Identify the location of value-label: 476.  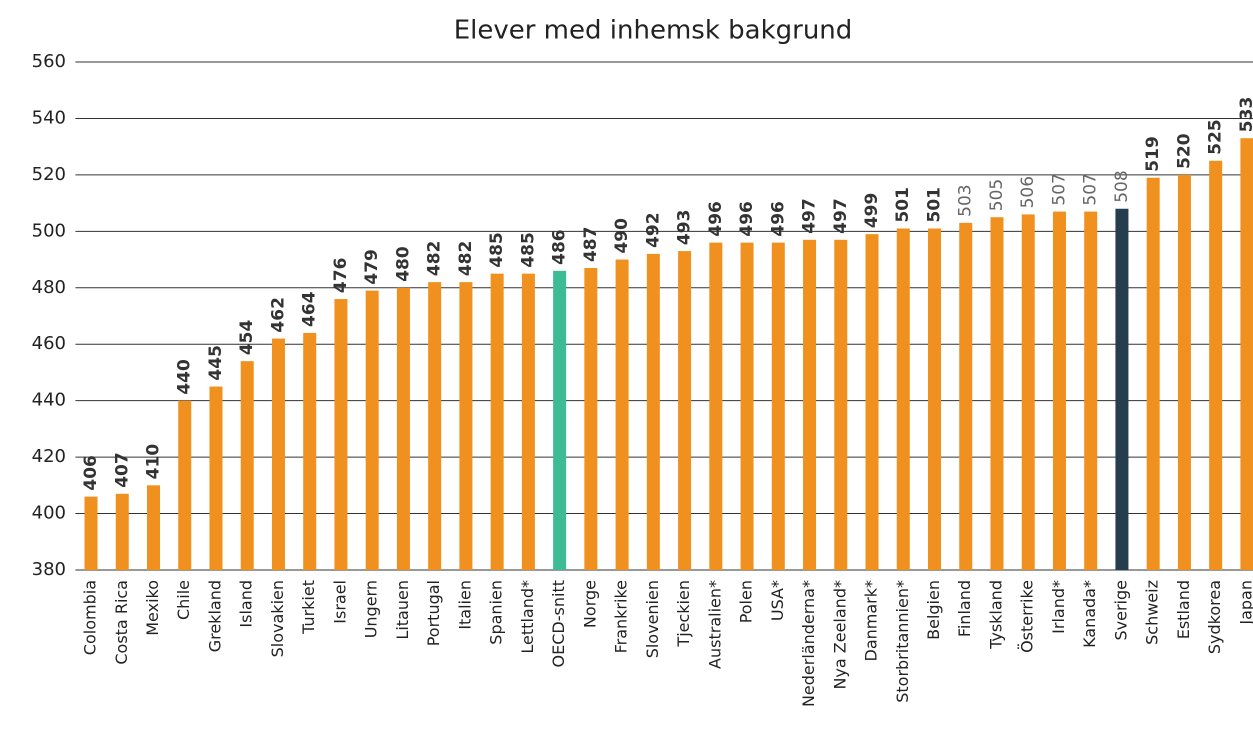
(341, 276).